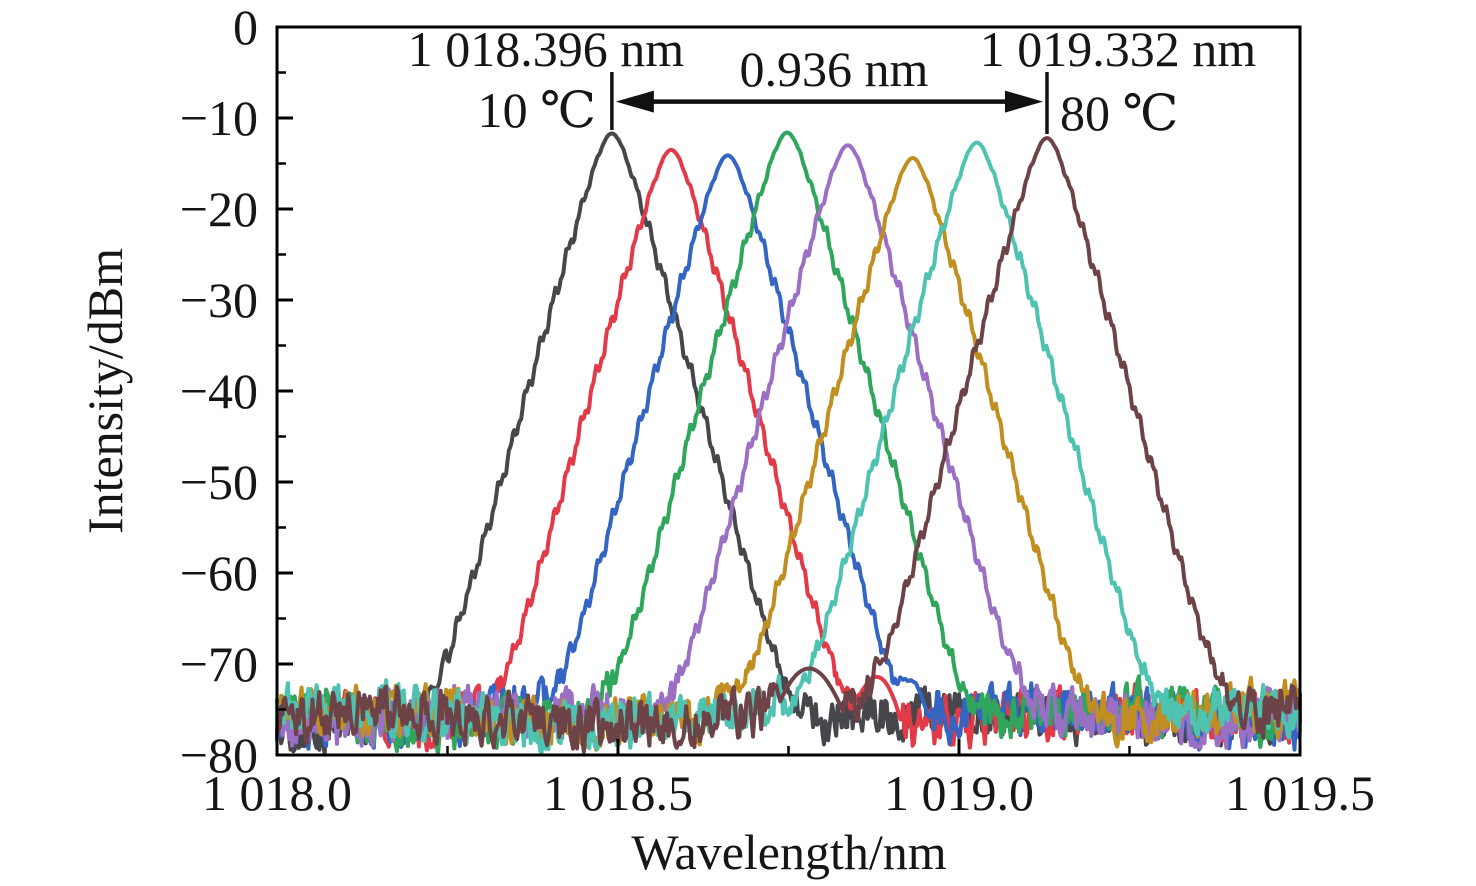  I want to click on y-axis-tick-label: −80, so click(219, 755).